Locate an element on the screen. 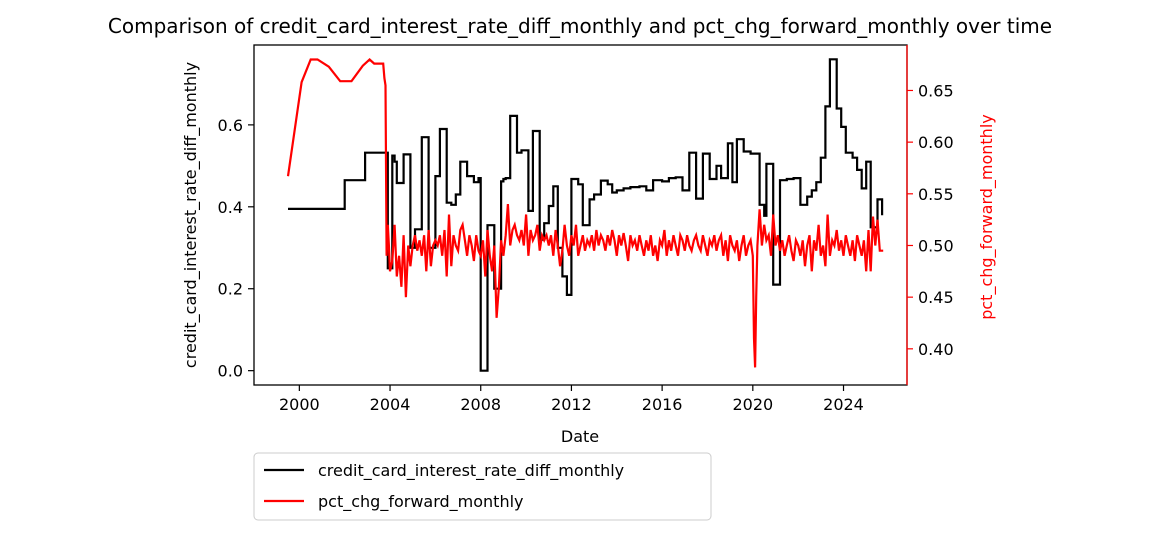  right-axis-ticks: 0.40 0.45 0.50 0.55 0.60 0.65 is located at coordinates (930, 220).